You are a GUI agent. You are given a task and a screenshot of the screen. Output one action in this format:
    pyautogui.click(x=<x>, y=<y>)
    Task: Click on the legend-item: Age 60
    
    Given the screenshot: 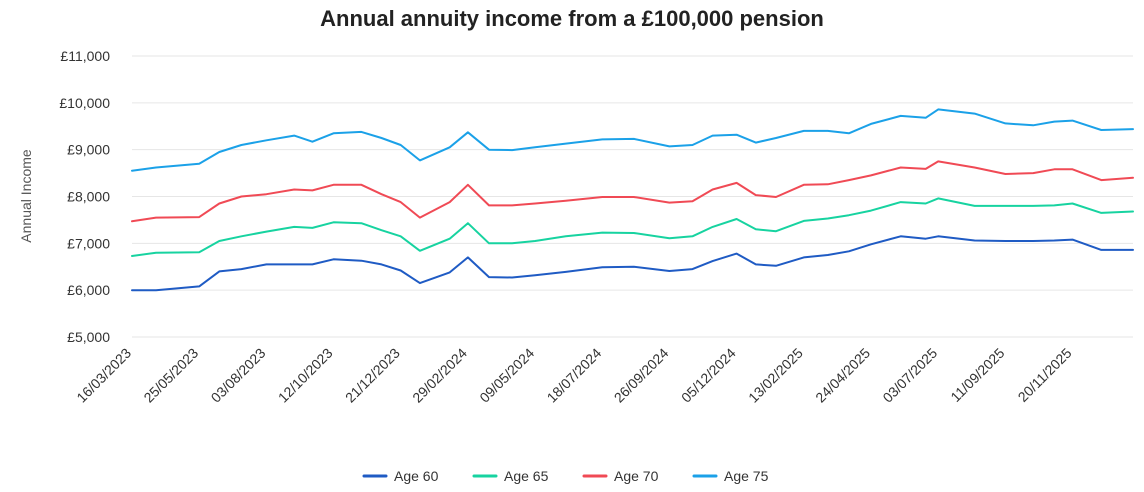 What is the action you would take?
    pyautogui.click(x=400, y=476)
    